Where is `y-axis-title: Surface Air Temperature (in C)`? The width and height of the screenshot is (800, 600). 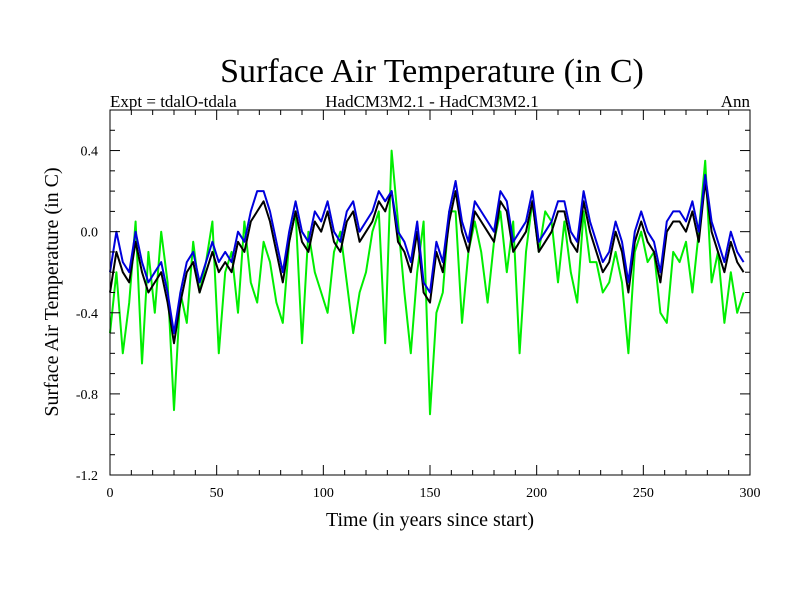
y-axis-title: Surface Air Temperature (in C) is located at coordinates (52, 291).